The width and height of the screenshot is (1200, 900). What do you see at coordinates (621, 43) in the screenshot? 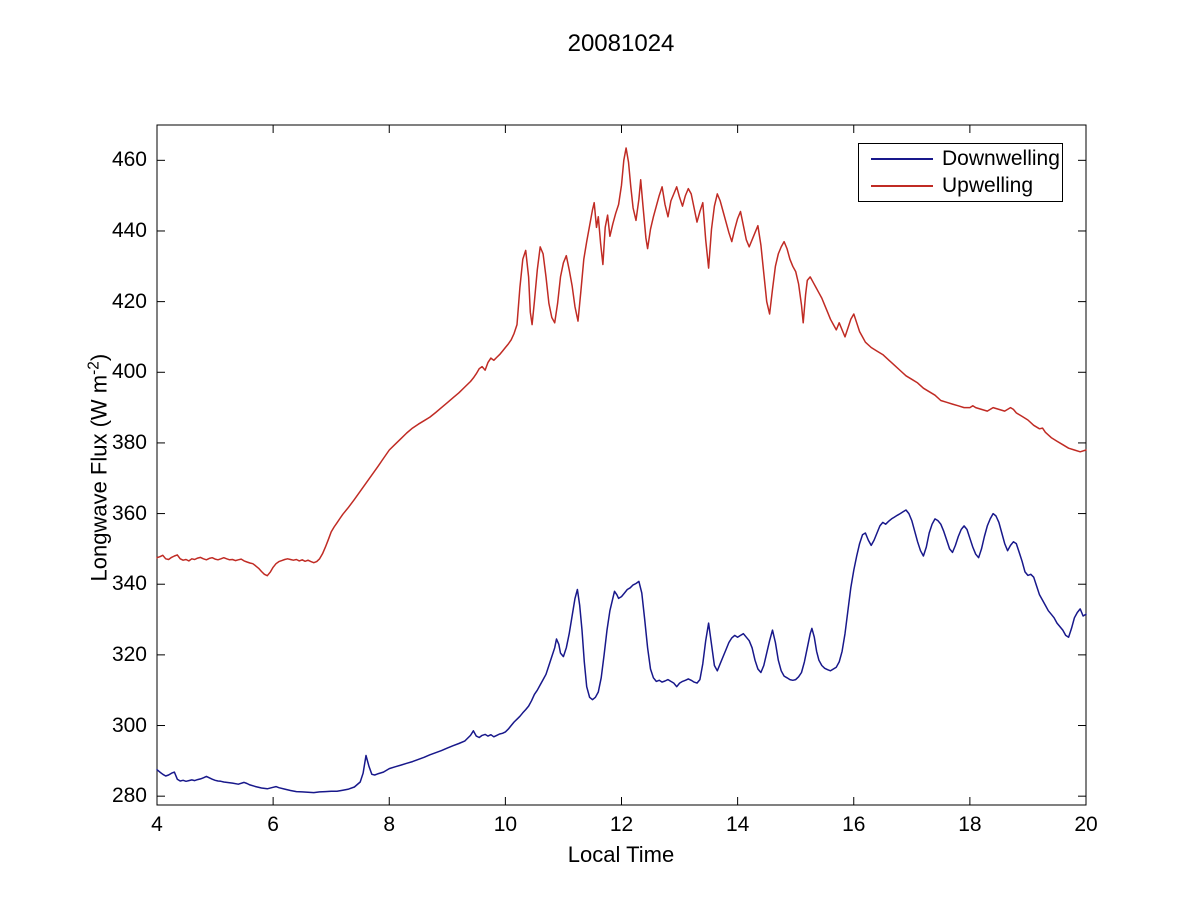
I see `chart-title: 20081024` at bounding box center [621, 43].